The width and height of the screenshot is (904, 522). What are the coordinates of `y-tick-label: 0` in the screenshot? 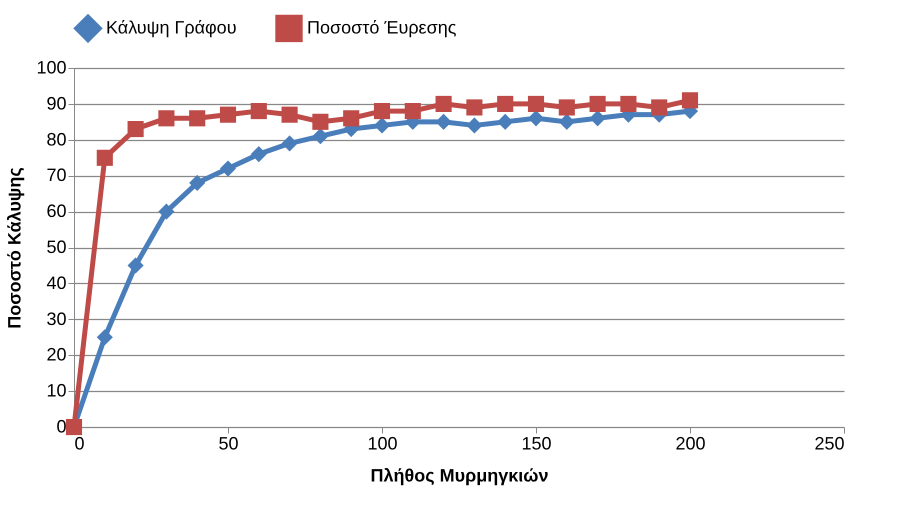 It's located at (61, 426).